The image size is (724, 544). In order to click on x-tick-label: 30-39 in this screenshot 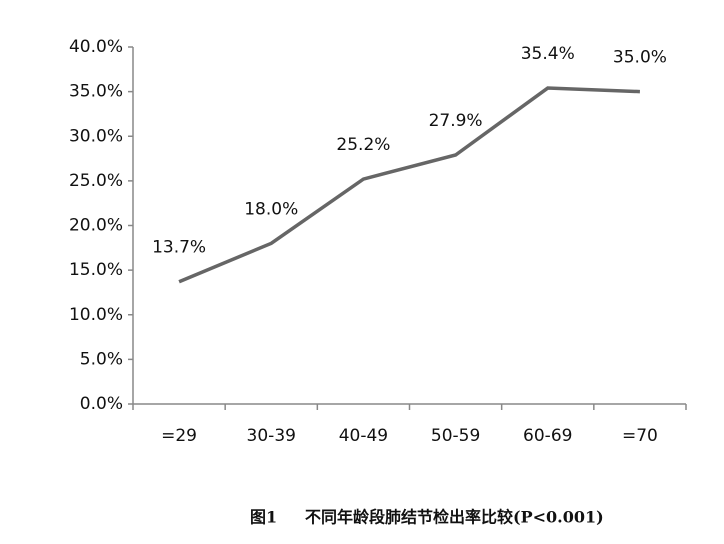, I will do `click(271, 436)`.